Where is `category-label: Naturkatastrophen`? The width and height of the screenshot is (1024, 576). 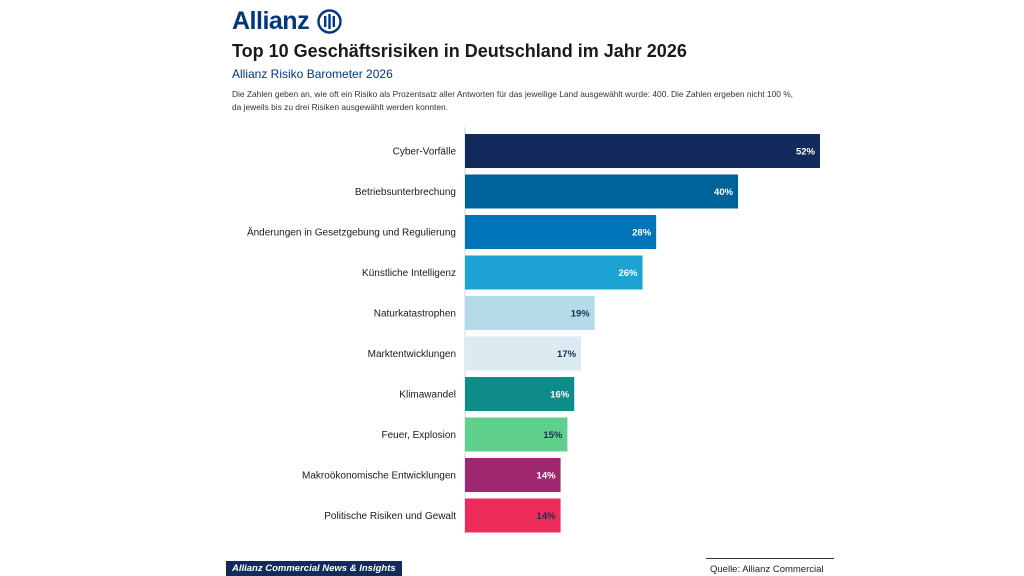 category-label: Naturkatastrophen is located at coordinates (415, 314).